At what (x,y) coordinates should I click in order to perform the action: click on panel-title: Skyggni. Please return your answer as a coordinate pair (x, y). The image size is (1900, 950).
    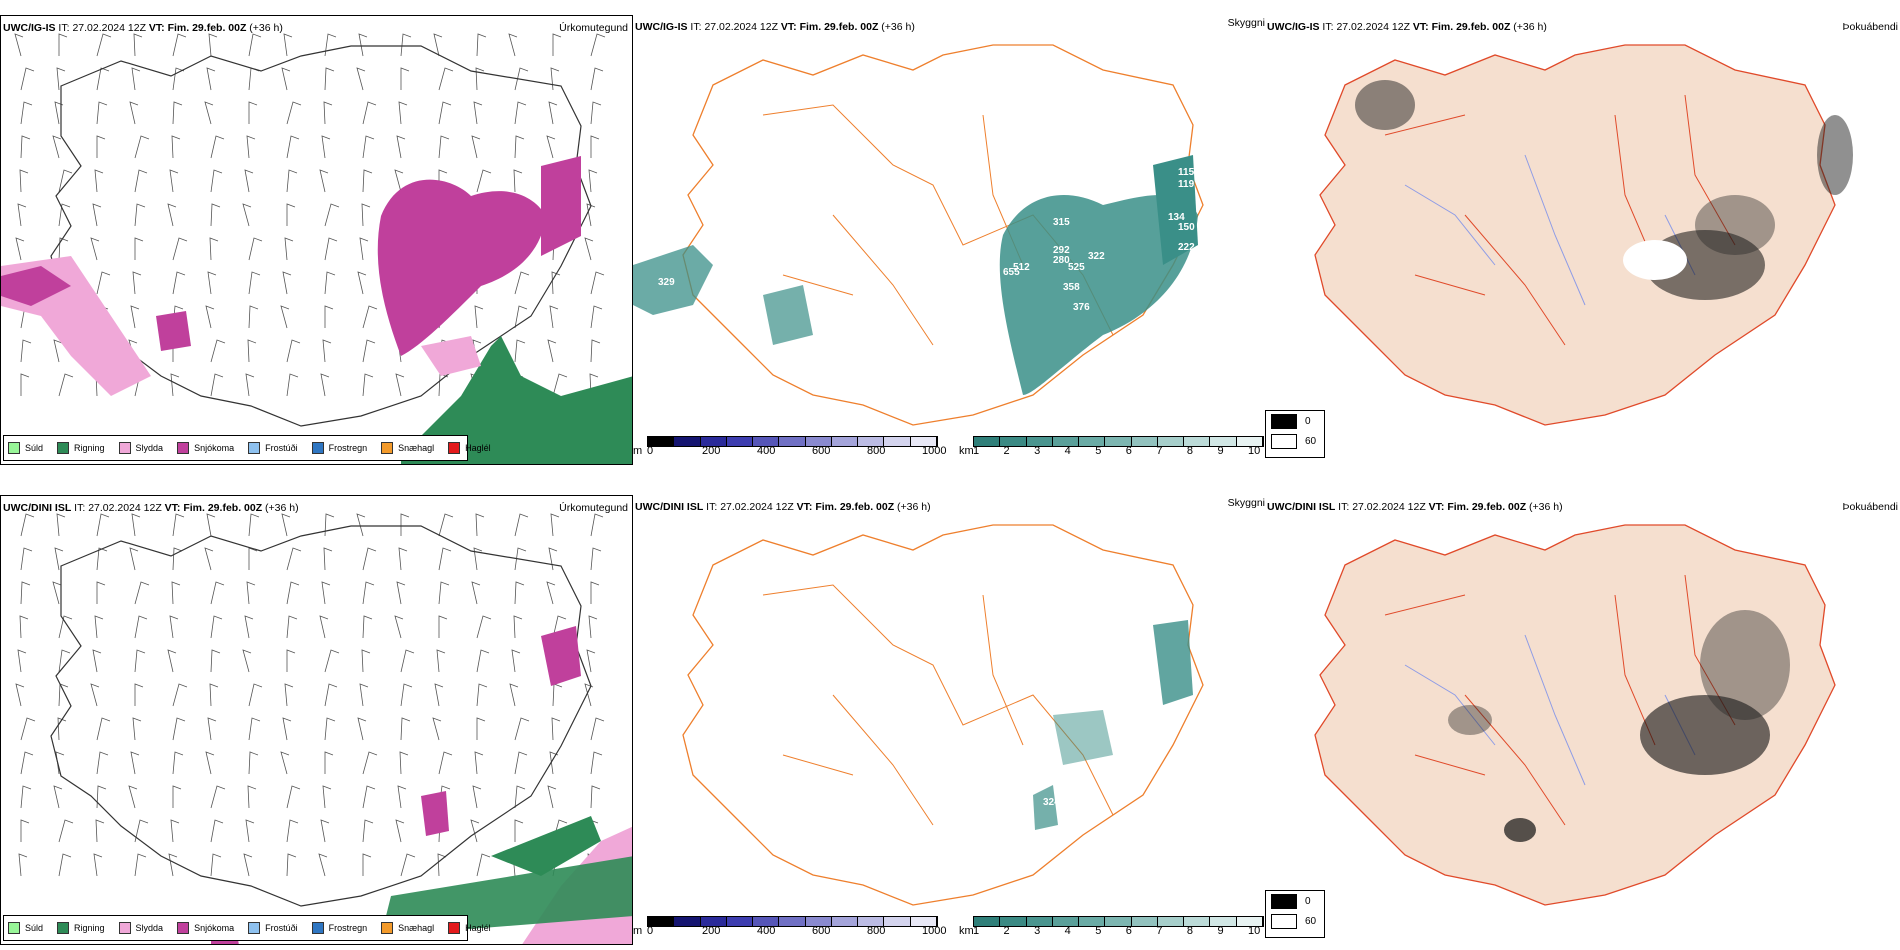
    Looking at the image, I should click on (1246, 503).